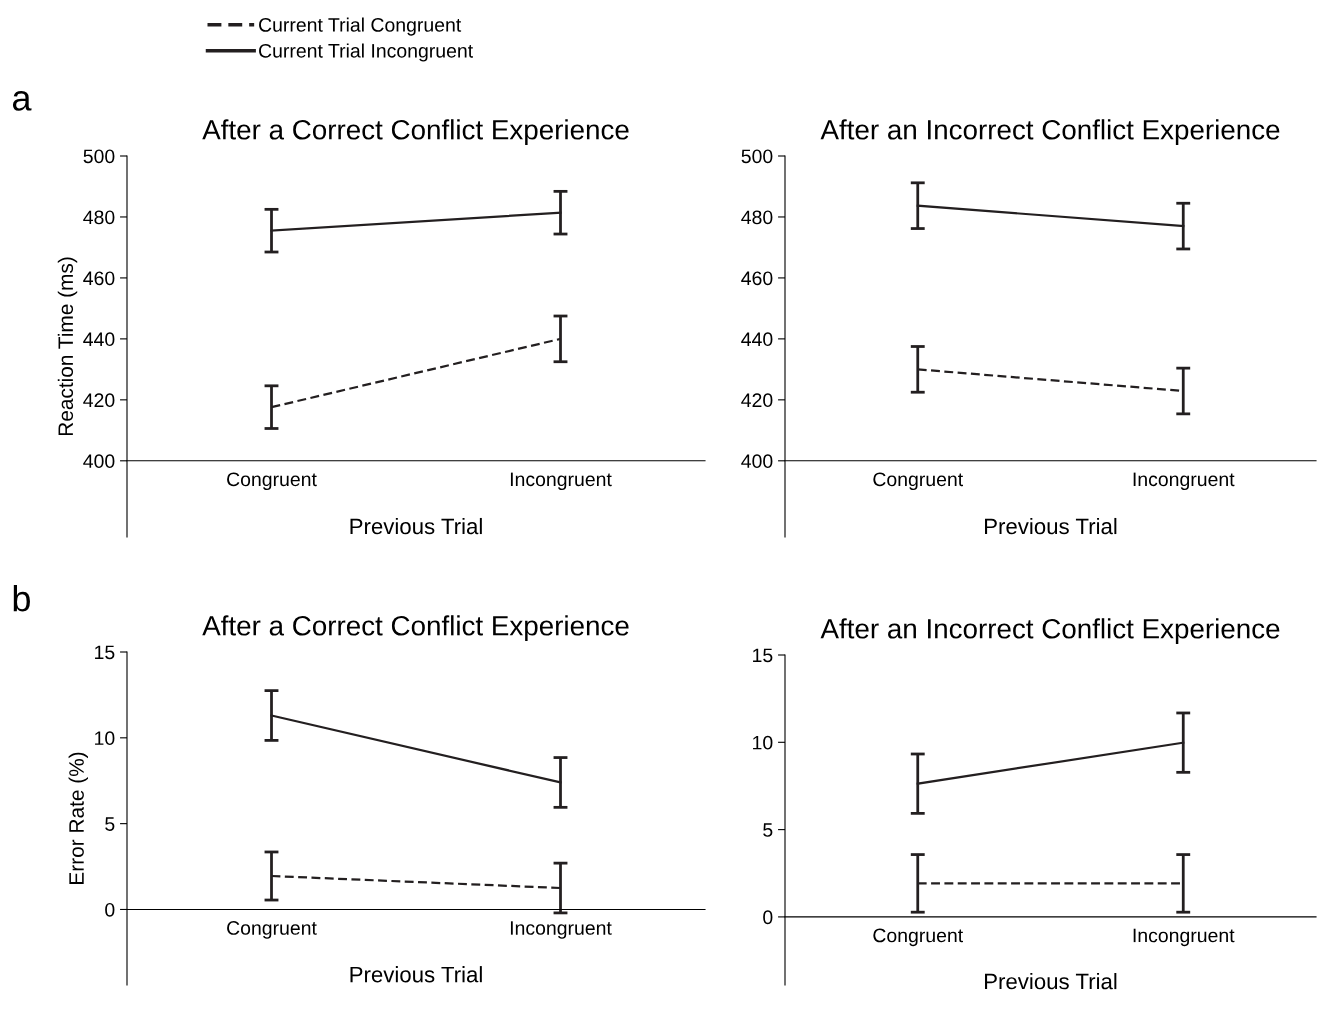 This screenshot has width=1317, height=1010. What do you see at coordinates (21, 598) in the screenshot?
I see `text: b` at bounding box center [21, 598].